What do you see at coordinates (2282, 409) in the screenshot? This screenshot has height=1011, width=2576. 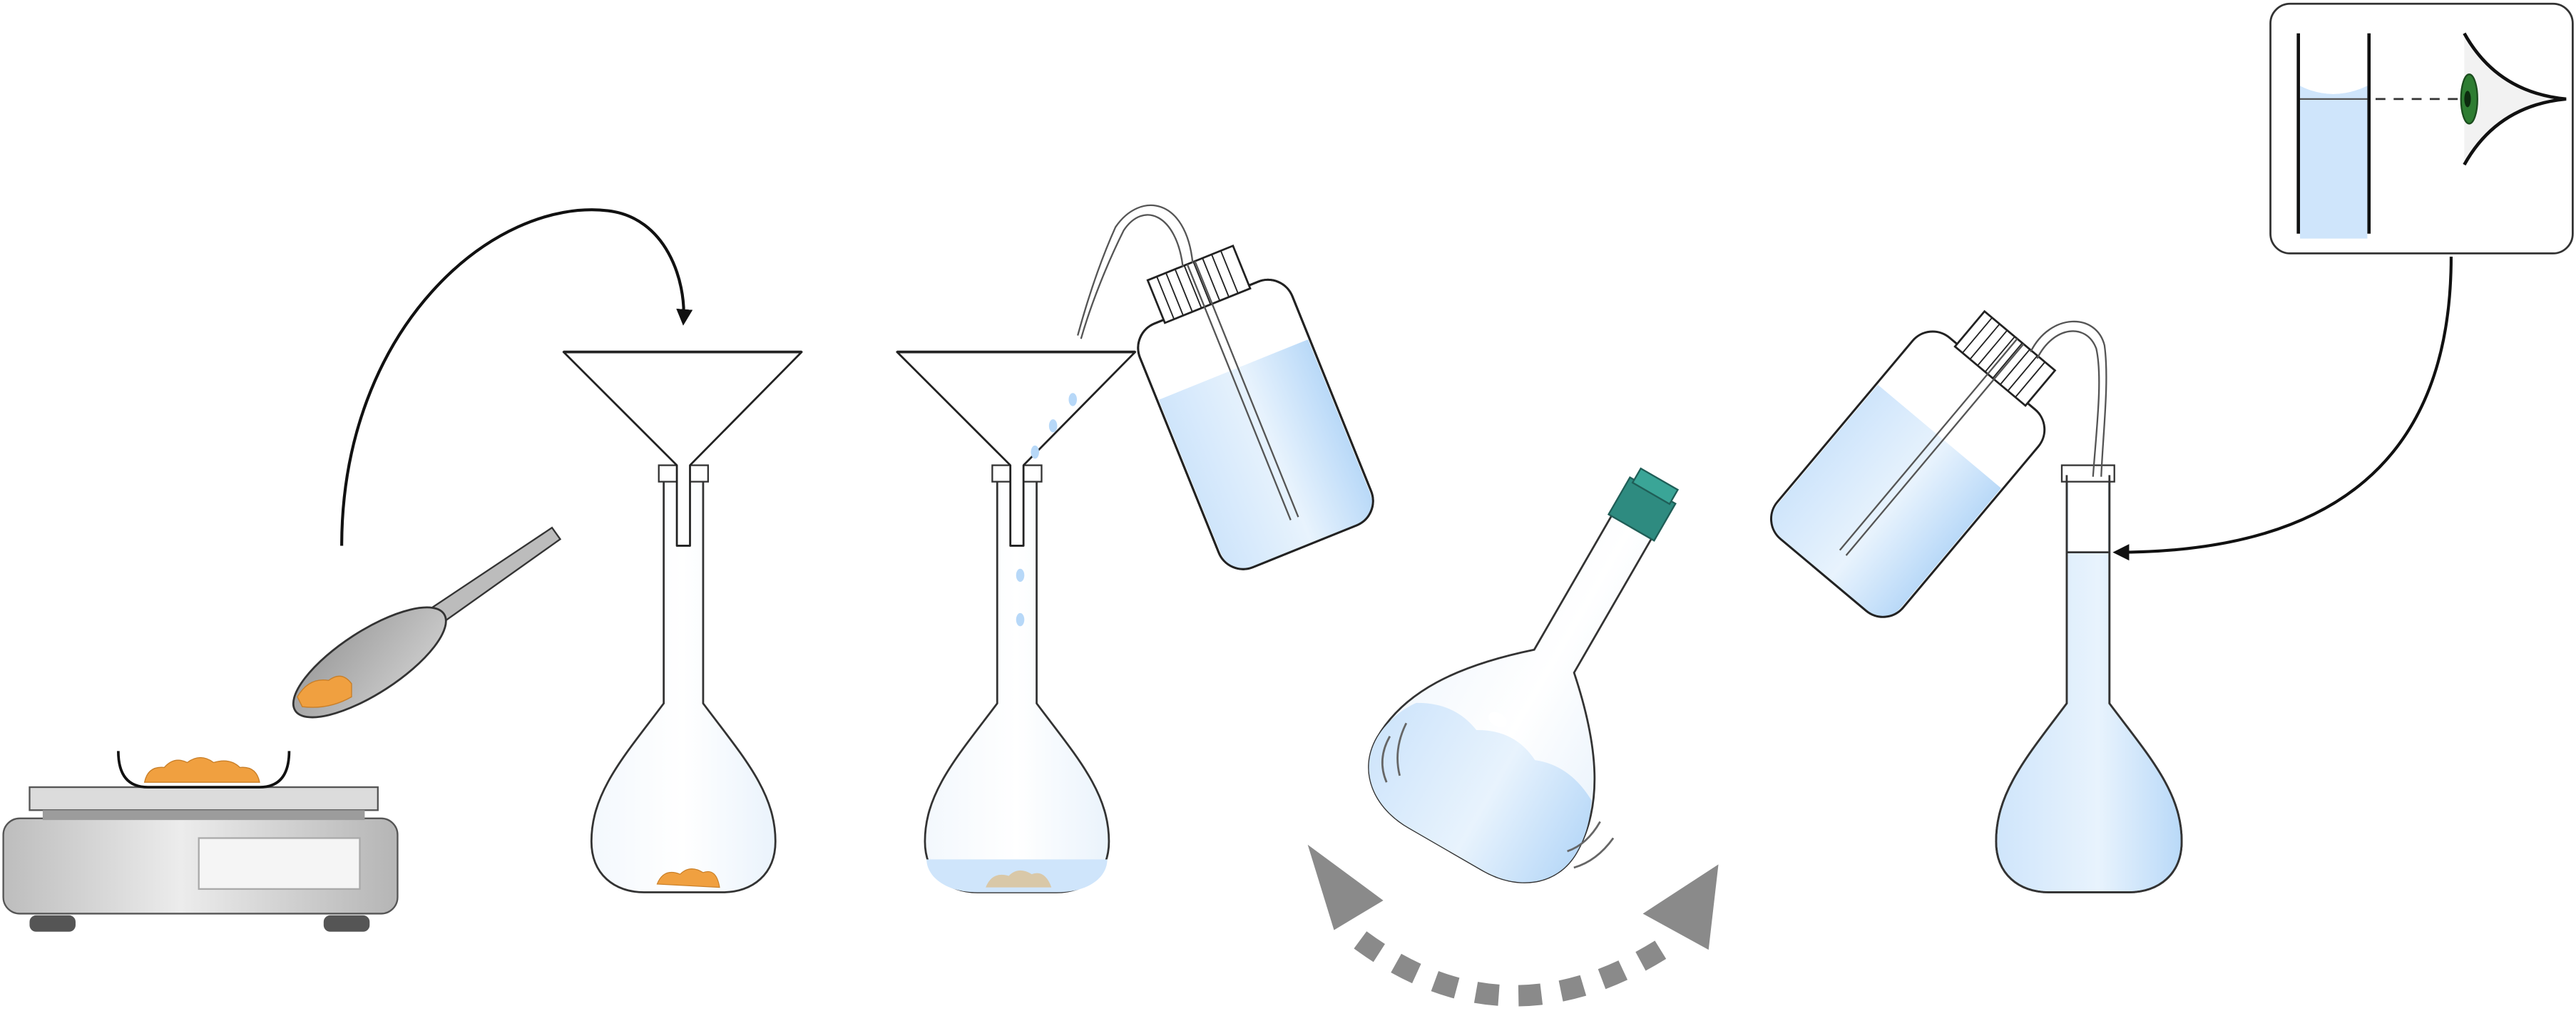 I see `inset-pointer-arrow` at bounding box center [2282, 409].